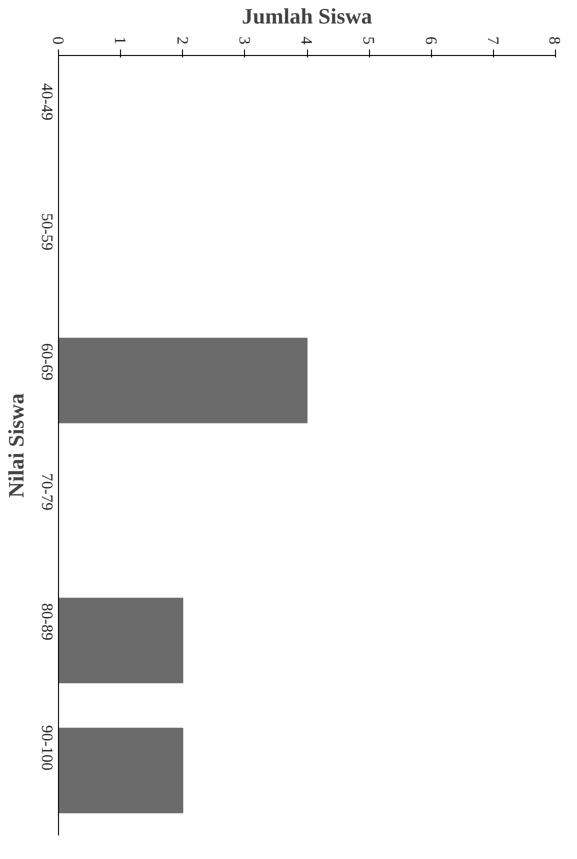 Image resolution: width=577 pixels, height=859 pixels. I want to click on y-tick-label: 40-49, so click(46, 101).